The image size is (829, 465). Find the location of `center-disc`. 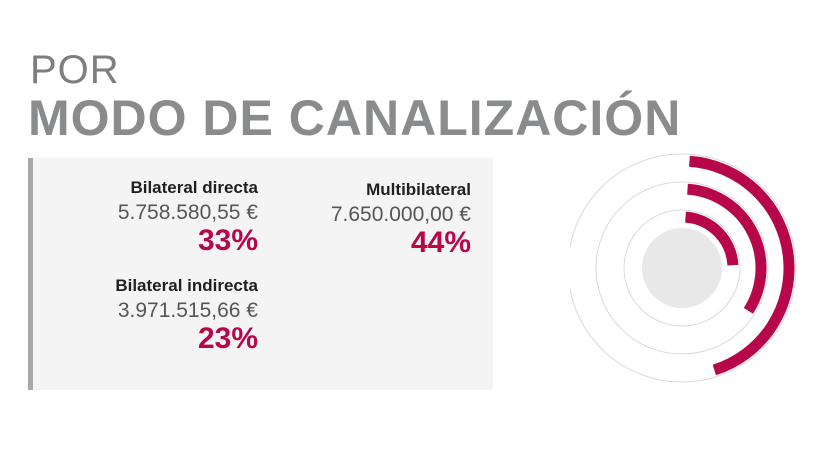

center-disc is located at coordinates (682, 268).